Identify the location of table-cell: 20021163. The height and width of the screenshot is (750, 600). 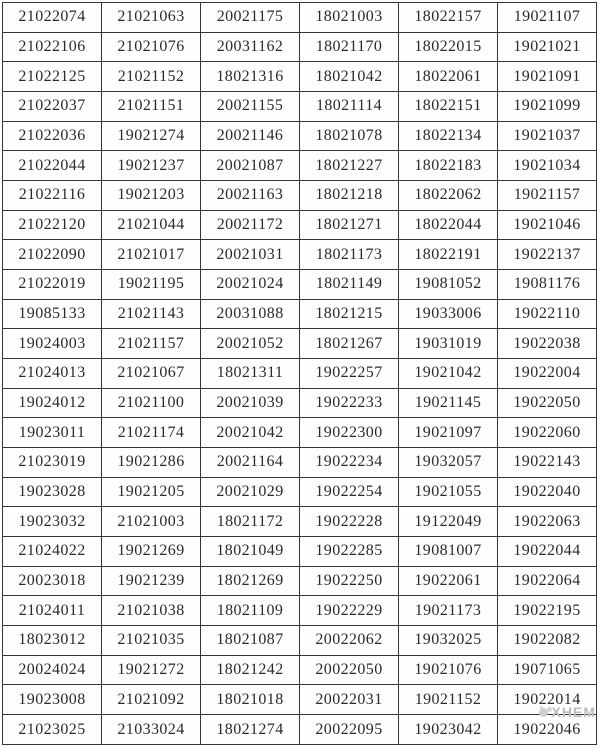
(250, 195).